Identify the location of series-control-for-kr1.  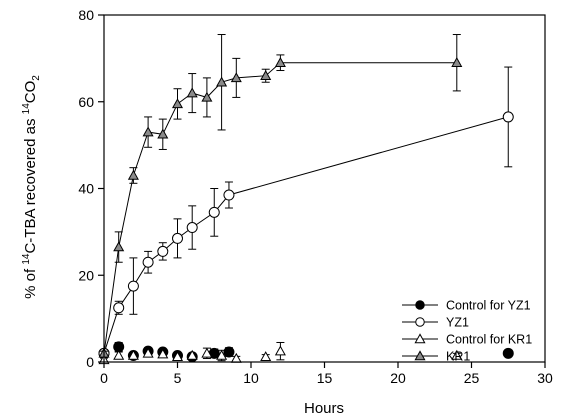
(280, 353).